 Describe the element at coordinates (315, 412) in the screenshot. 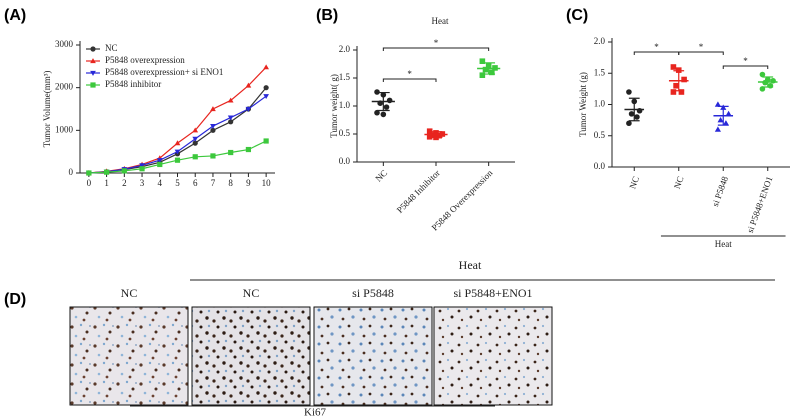

I see `stain-label: Ki67` at that location.